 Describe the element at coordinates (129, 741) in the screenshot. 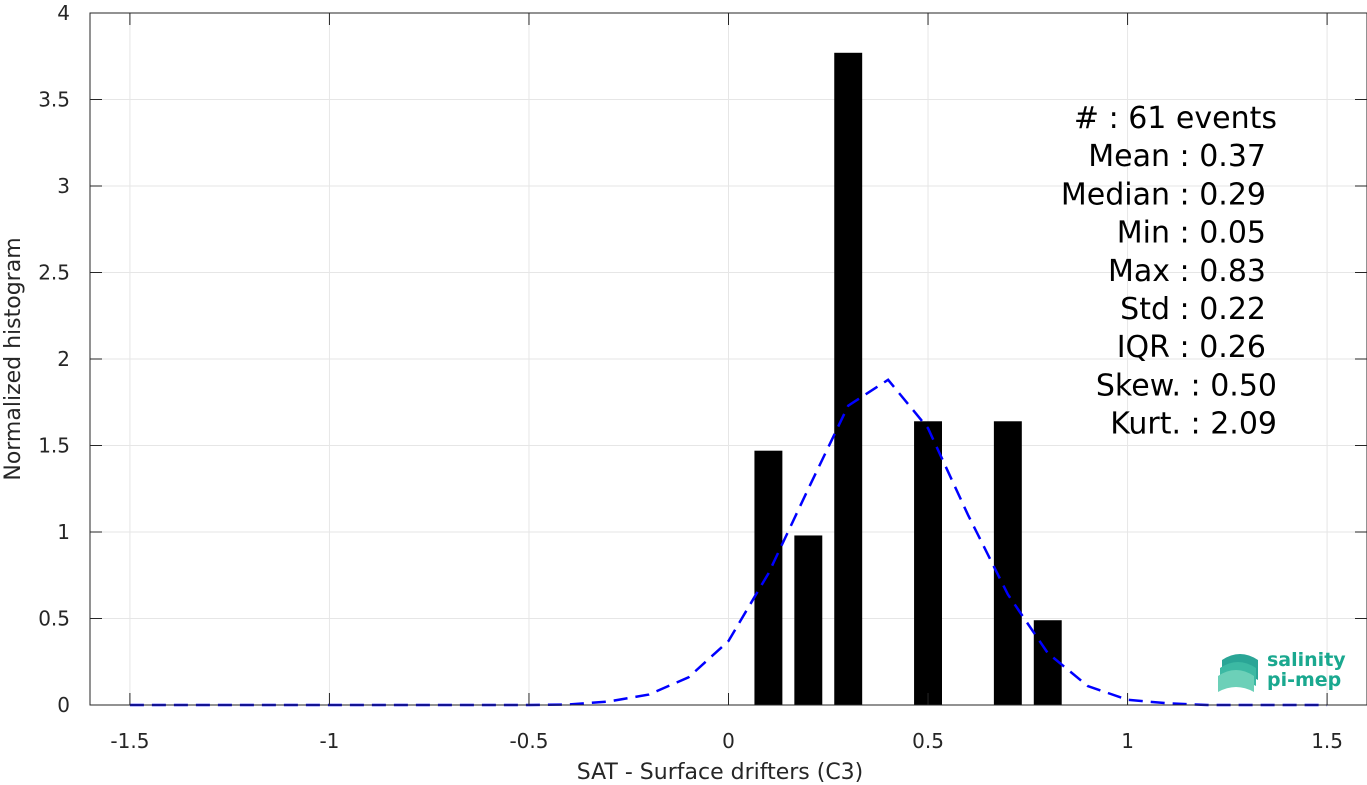

I see `x-tick-label-0: -1.5` at that location.